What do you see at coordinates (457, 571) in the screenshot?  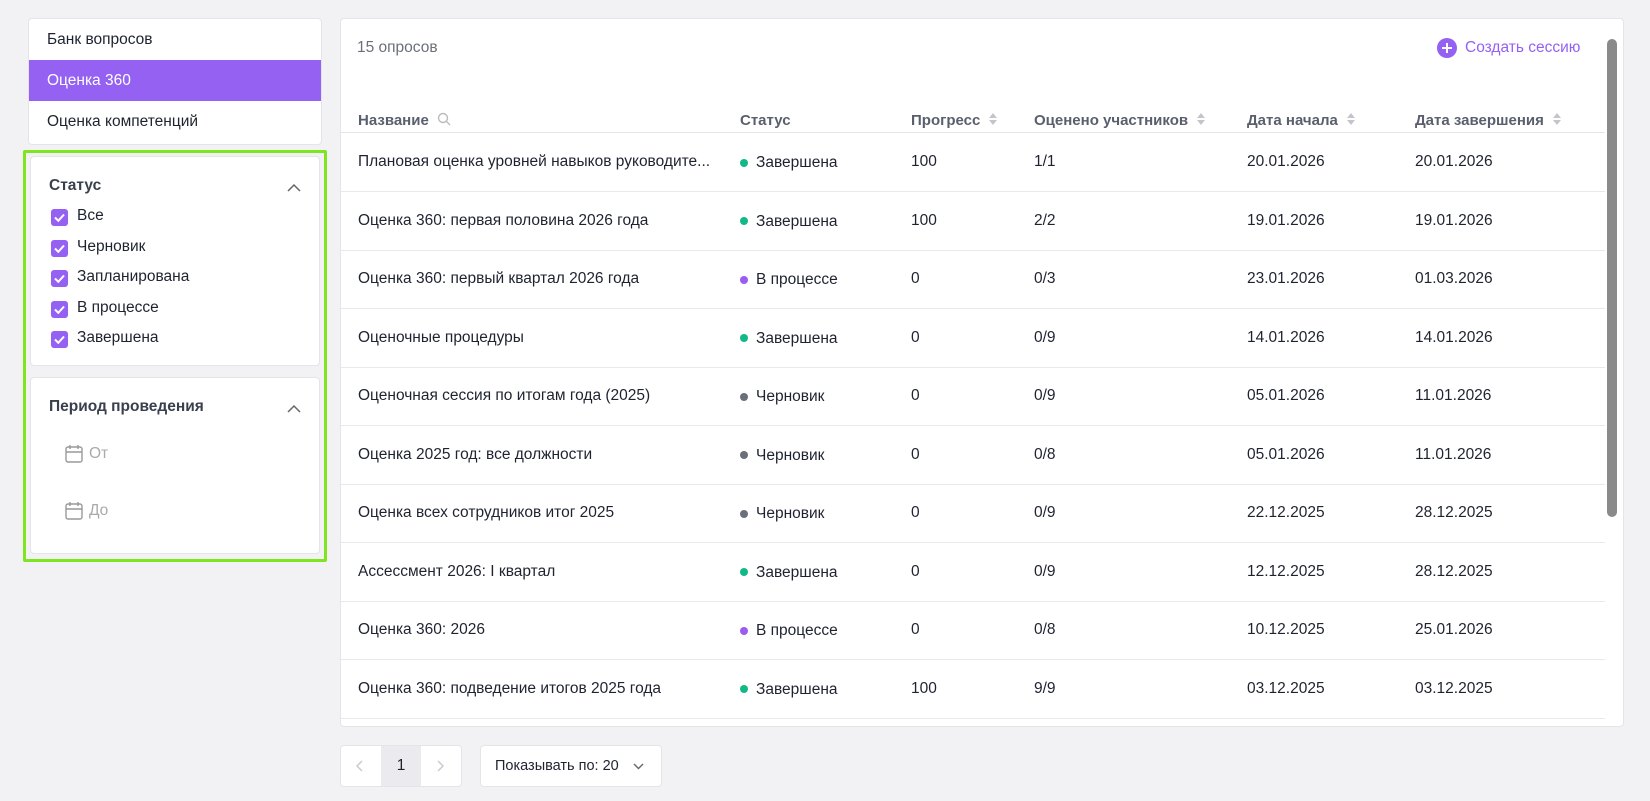 I see `session-name: Ассессмент 2026: I квартал` at bounding box center [457, 571].